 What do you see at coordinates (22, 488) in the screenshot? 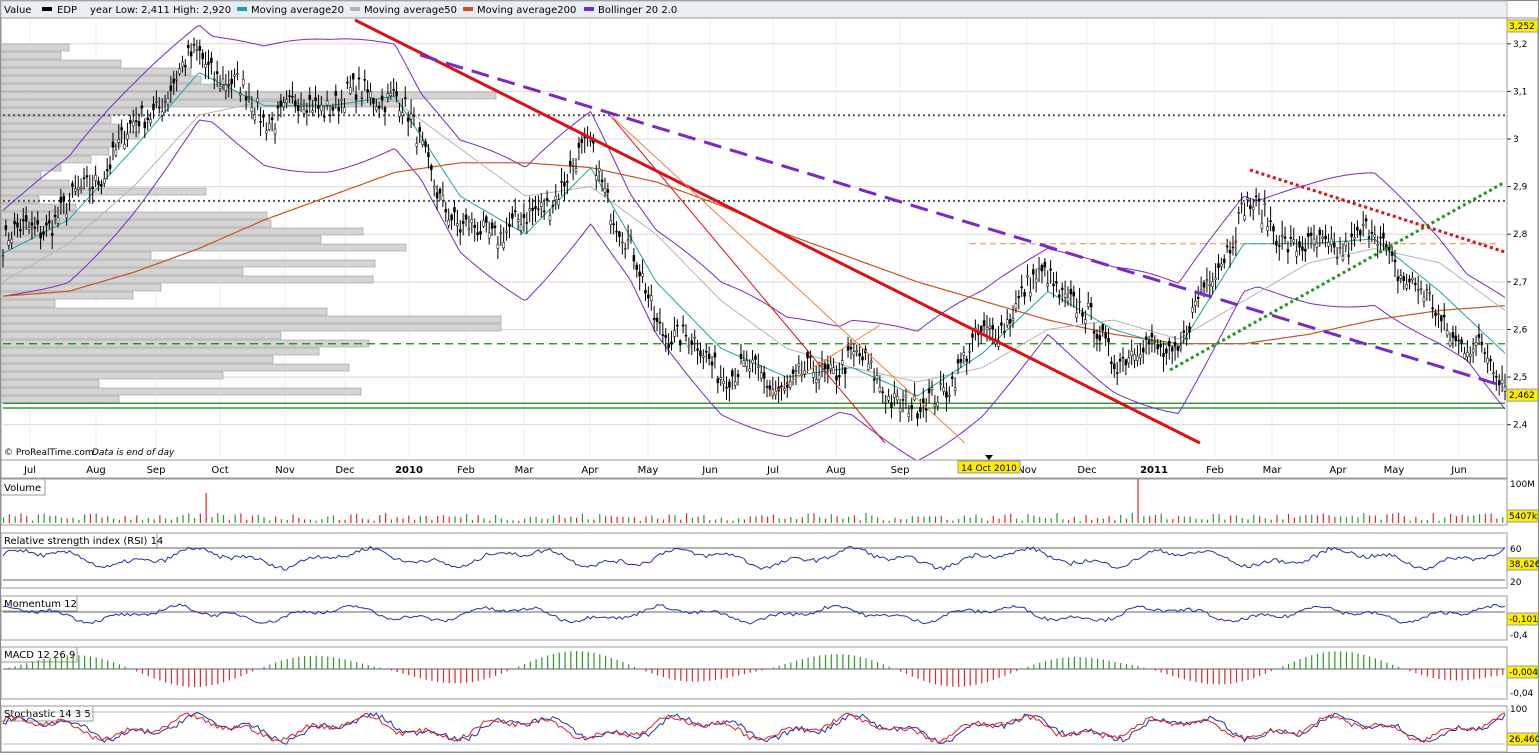
I see `volume-title: Volume` at bounding box center [22, 488].